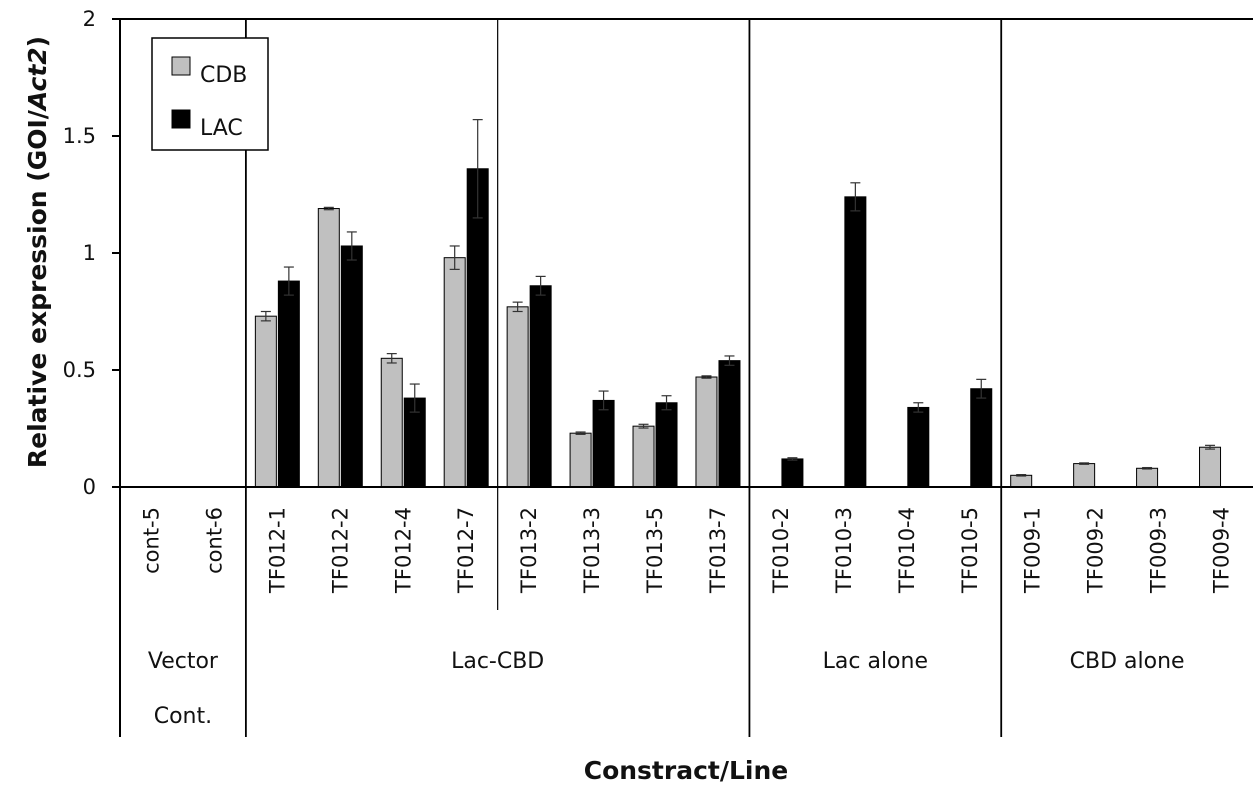 The width and height of the screenshot is (1253, 789). What do you see at coordinates (223, 75) in the screenshot?
I see `legend-label-cdb: CDB` at bounding box center [223, 75].